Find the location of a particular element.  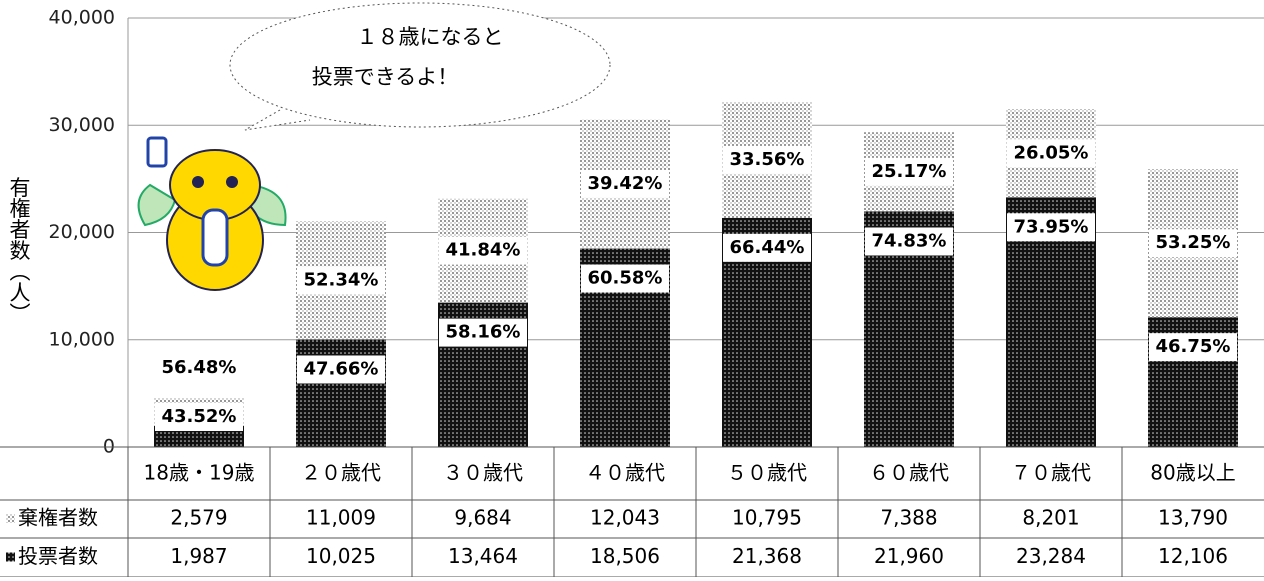

table-value: 9,684 is located at coordinates (482, 518).